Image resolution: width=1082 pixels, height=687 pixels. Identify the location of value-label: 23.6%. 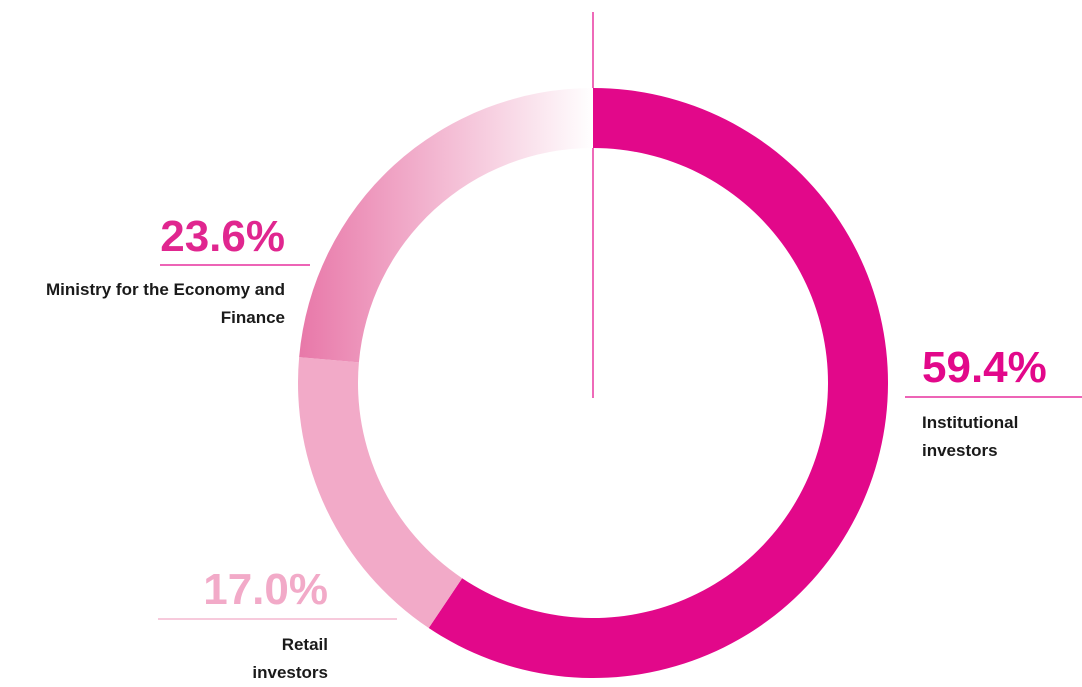
(222, 236).